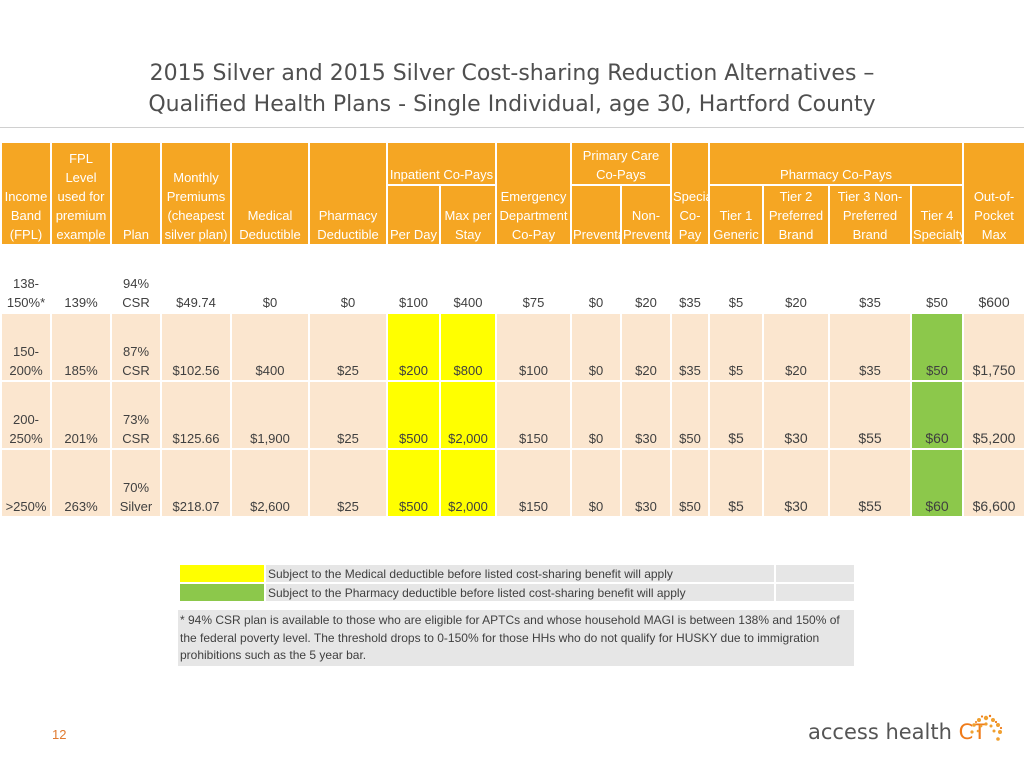  What do you see at coordinates (796, 215) in the screenshot?
I see `header-tier2: Tier 2 Preferred Brand` at bounding box center [796, 215].